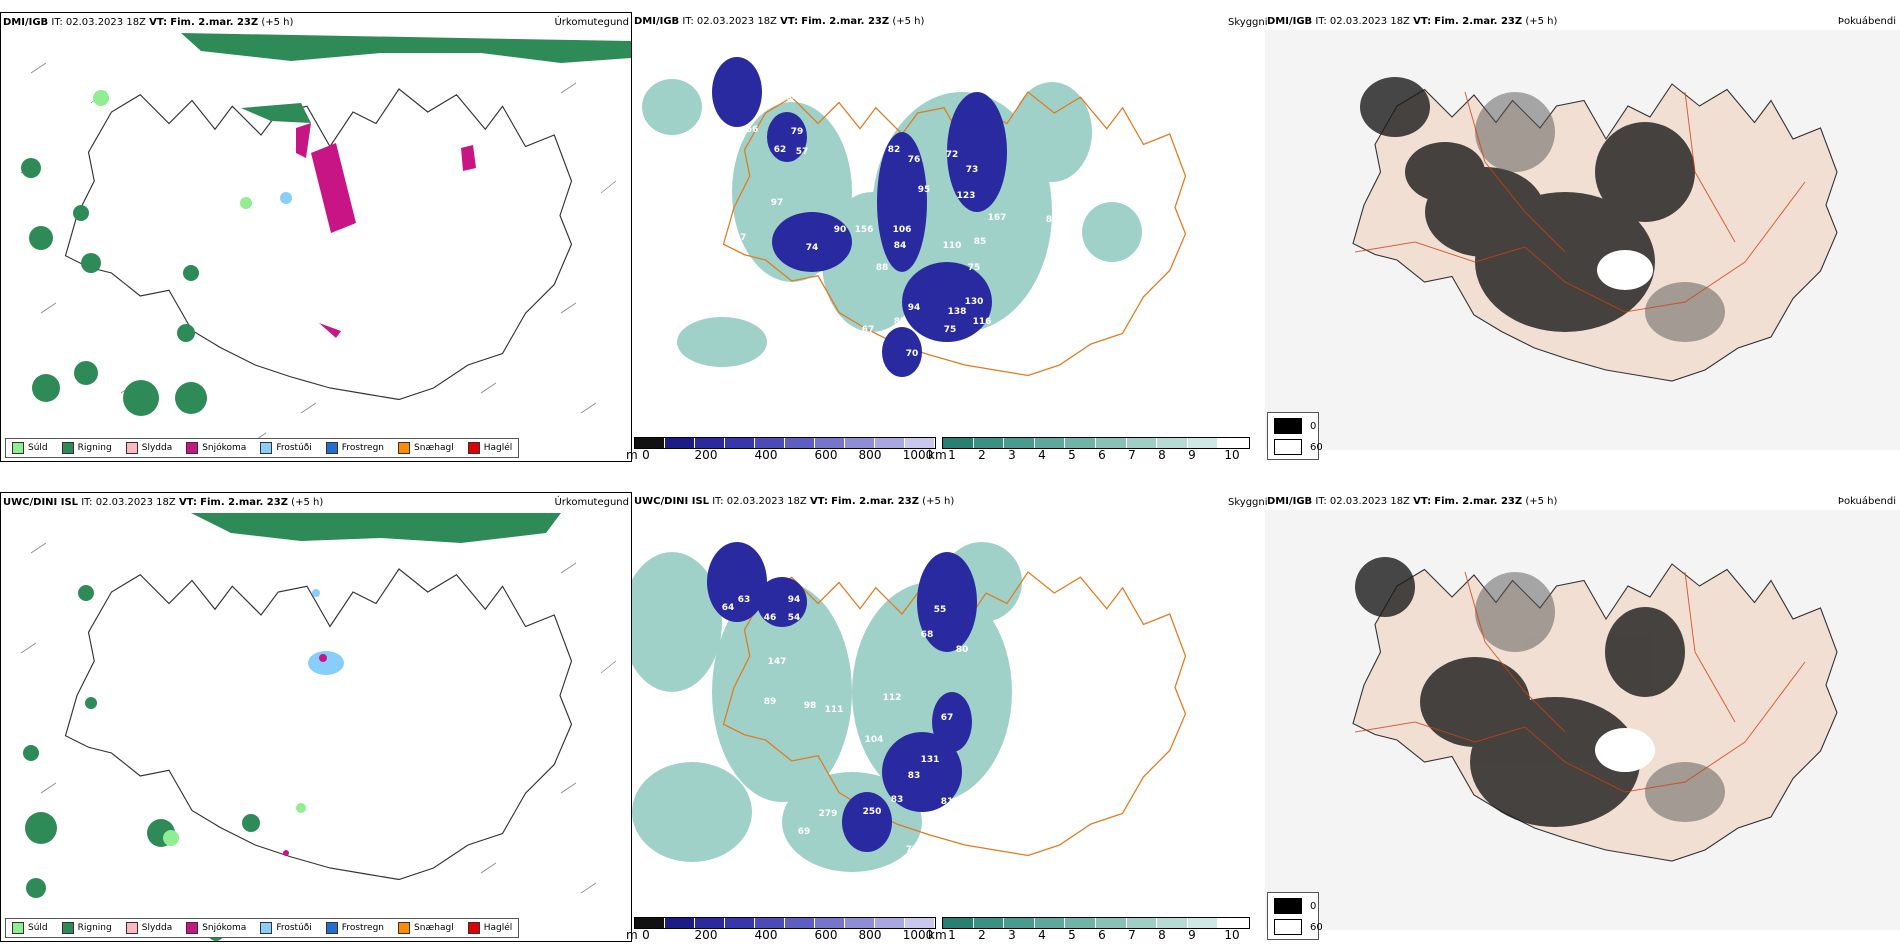 Image resolution: width=1900 pixels, height=950 pixels. I want to click on colorbar-tick: 0, so click(646, 455).